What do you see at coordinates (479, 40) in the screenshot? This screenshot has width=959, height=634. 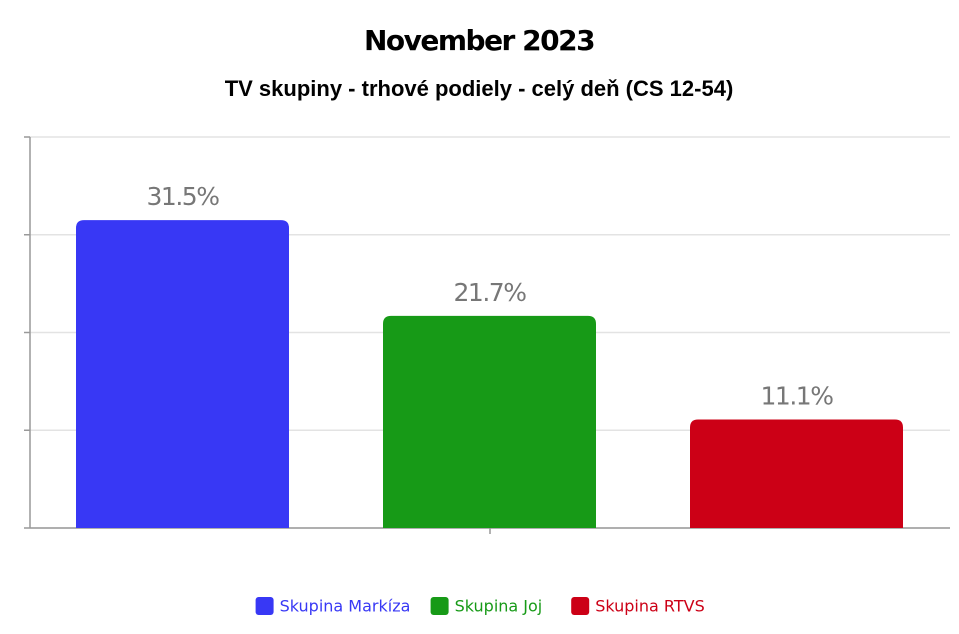 I see `chart-title: November 2023` at bounding box center [479, 40].